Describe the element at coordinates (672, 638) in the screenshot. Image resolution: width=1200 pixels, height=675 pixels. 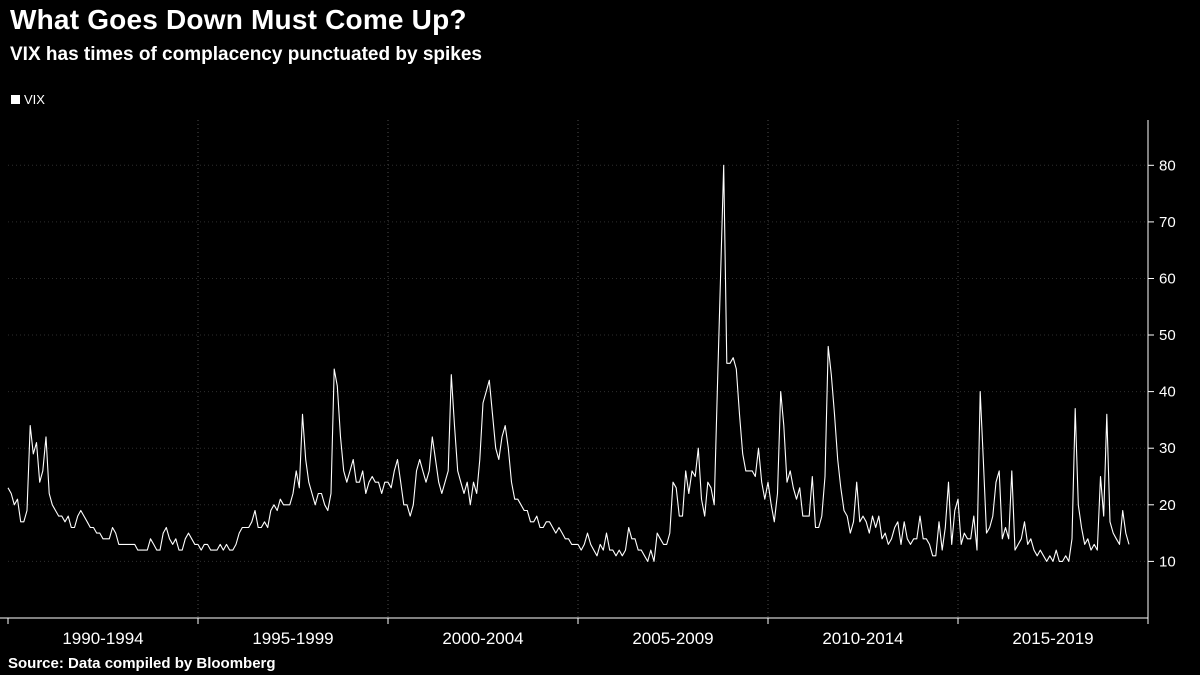
I see `x-axis-label: 2005-2009` at that location.